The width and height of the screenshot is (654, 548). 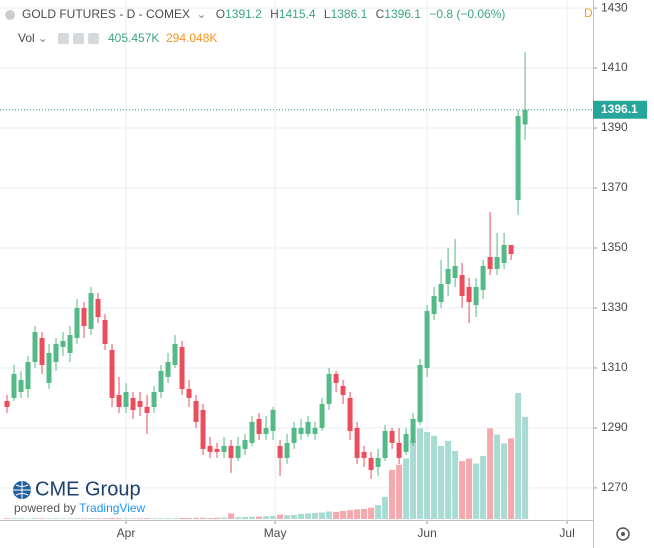 I want to click on settings-gear, so click(x=623, y=534).